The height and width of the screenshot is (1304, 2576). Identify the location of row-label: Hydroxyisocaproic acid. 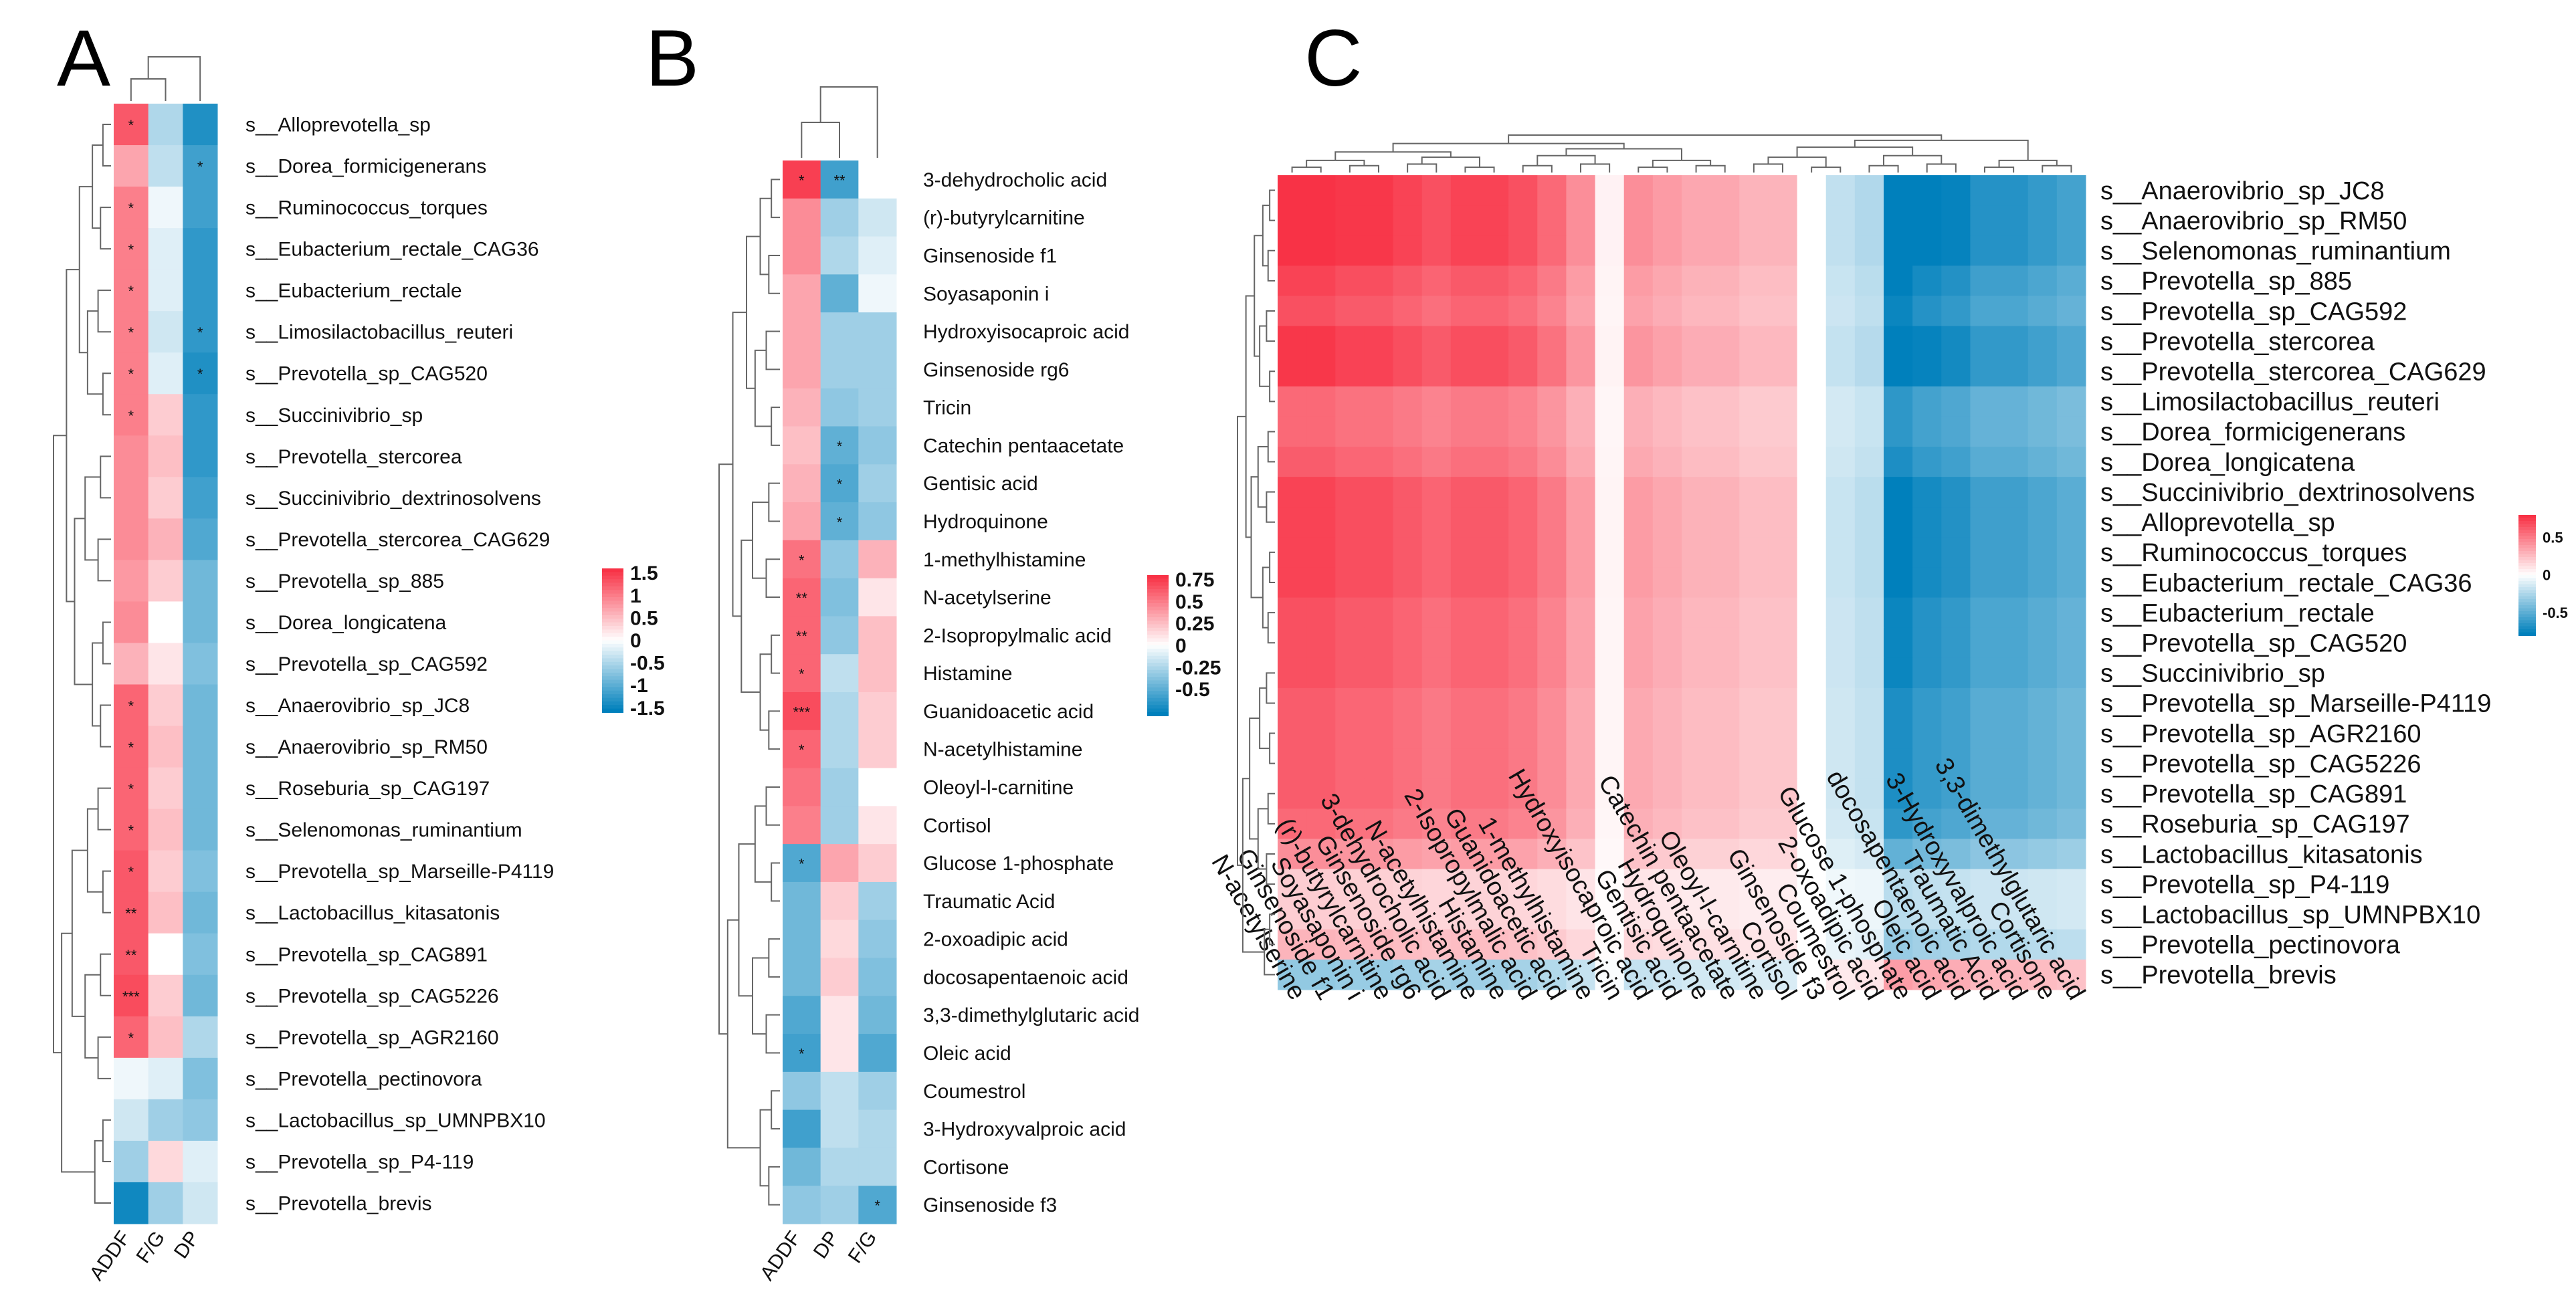
(1026, 332).